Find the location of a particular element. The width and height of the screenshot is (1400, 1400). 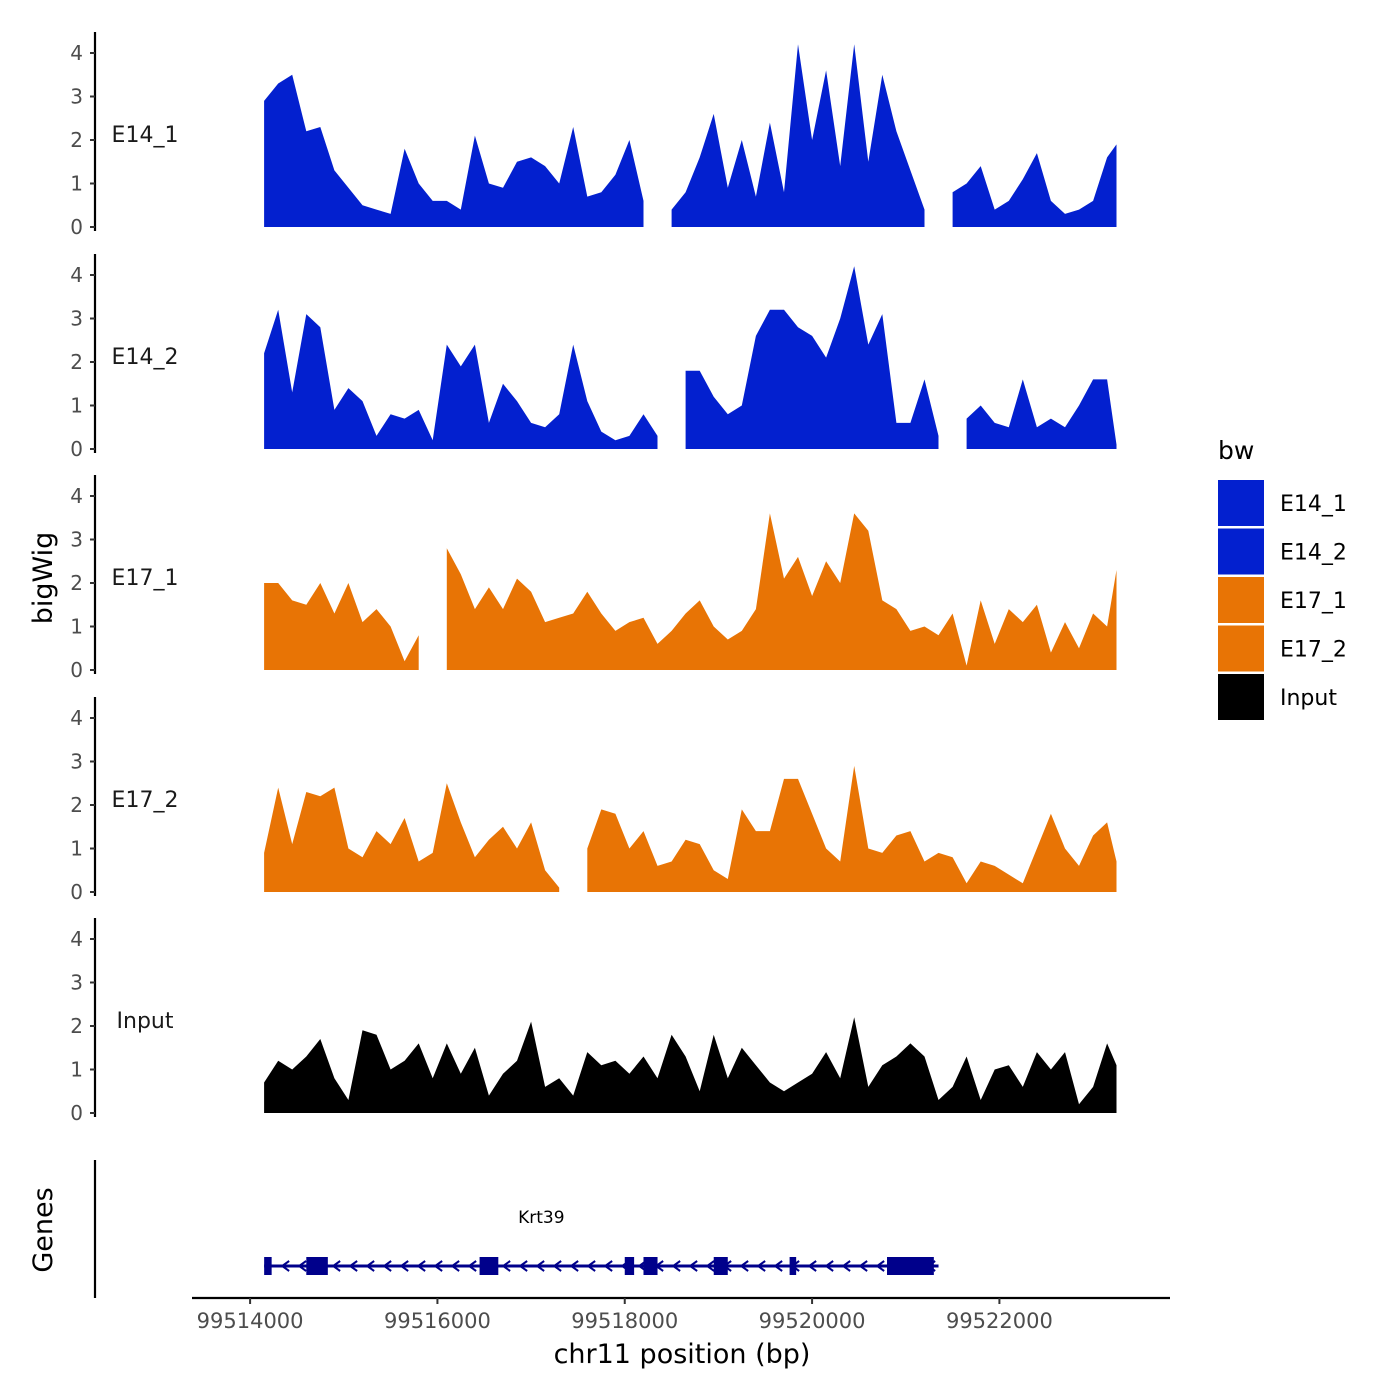

genes-axis-title: Genes is located at coordinates (43, 1229).